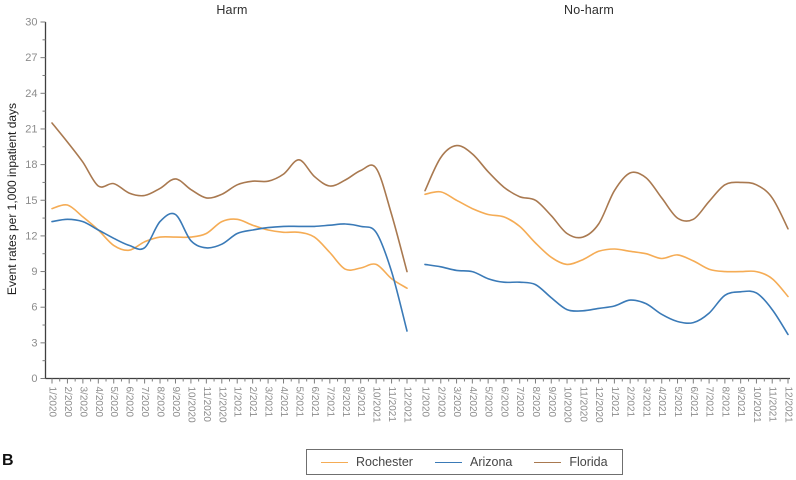 This screenshot has width=796, height=480. What do you see at coordinates (229, 197) in the screenshot?
I see `series-line-florida-harm` at bounding box center [229, 197].